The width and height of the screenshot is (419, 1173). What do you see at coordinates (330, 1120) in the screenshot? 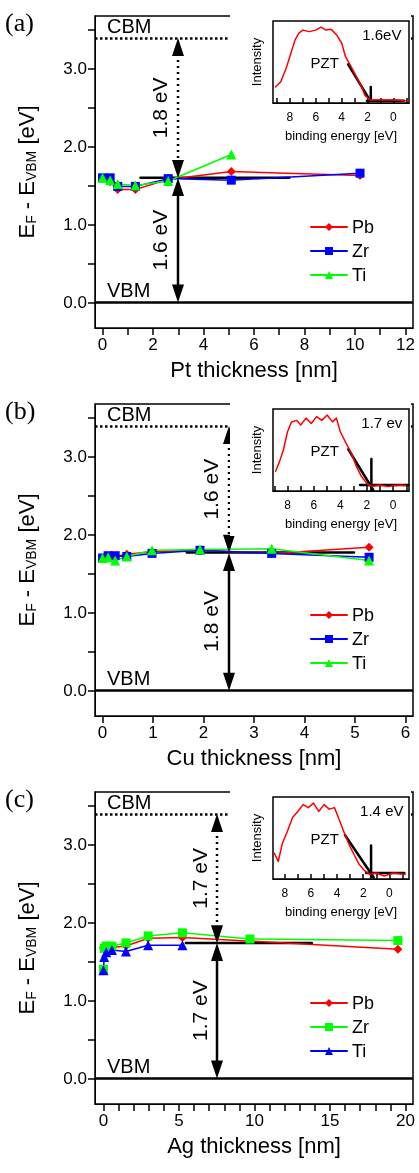
I see `x-tick-label: 15` at bounding box center [330, 1120].